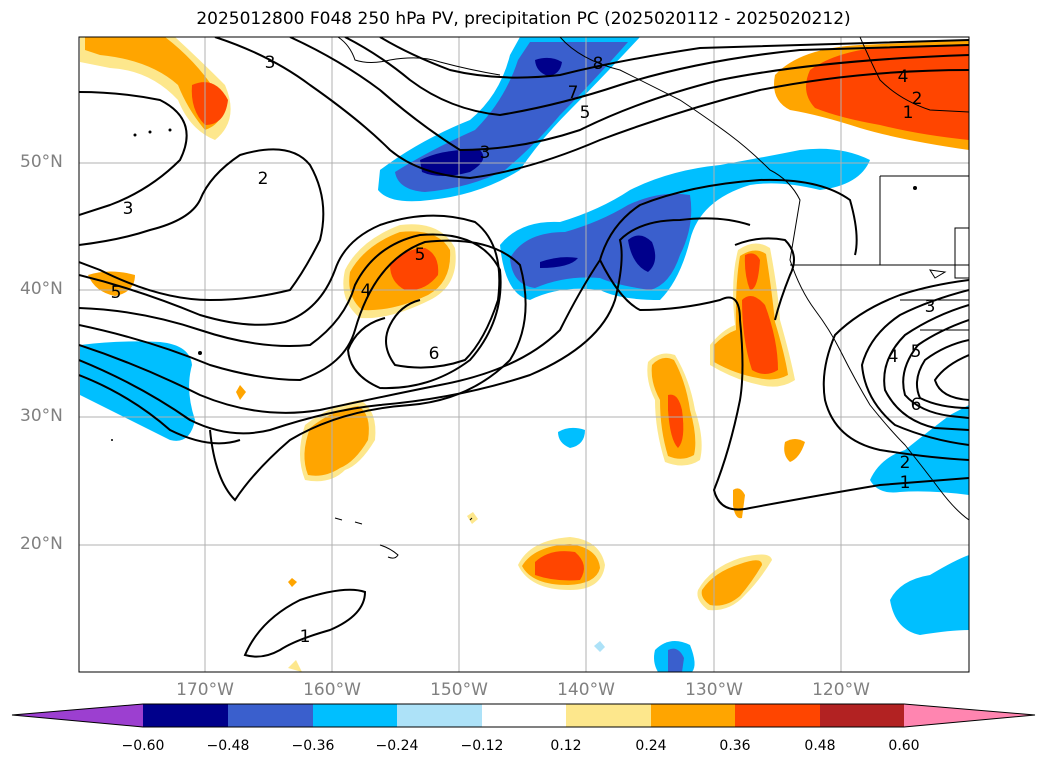 This screenshot has width=1047, height=765. Describe the element at coordinates (841, 690) in the screenshot. I see `longitude-label: 120°W` at that location.